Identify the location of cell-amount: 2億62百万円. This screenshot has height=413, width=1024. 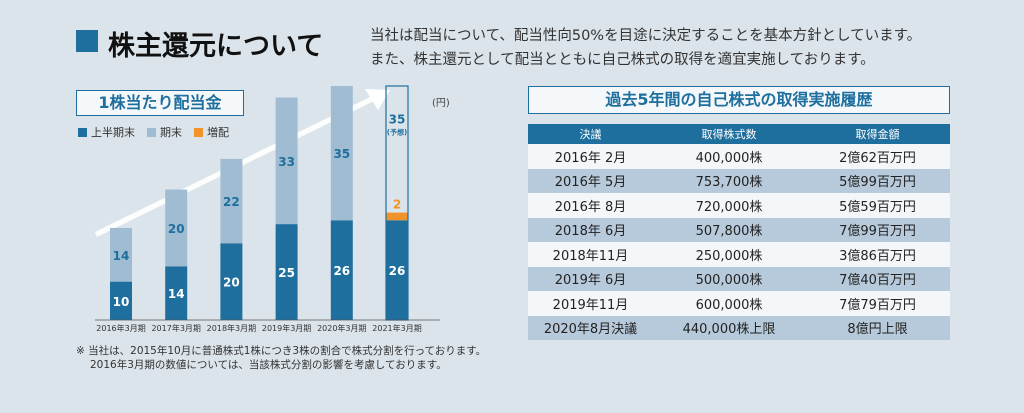
(877, 156).